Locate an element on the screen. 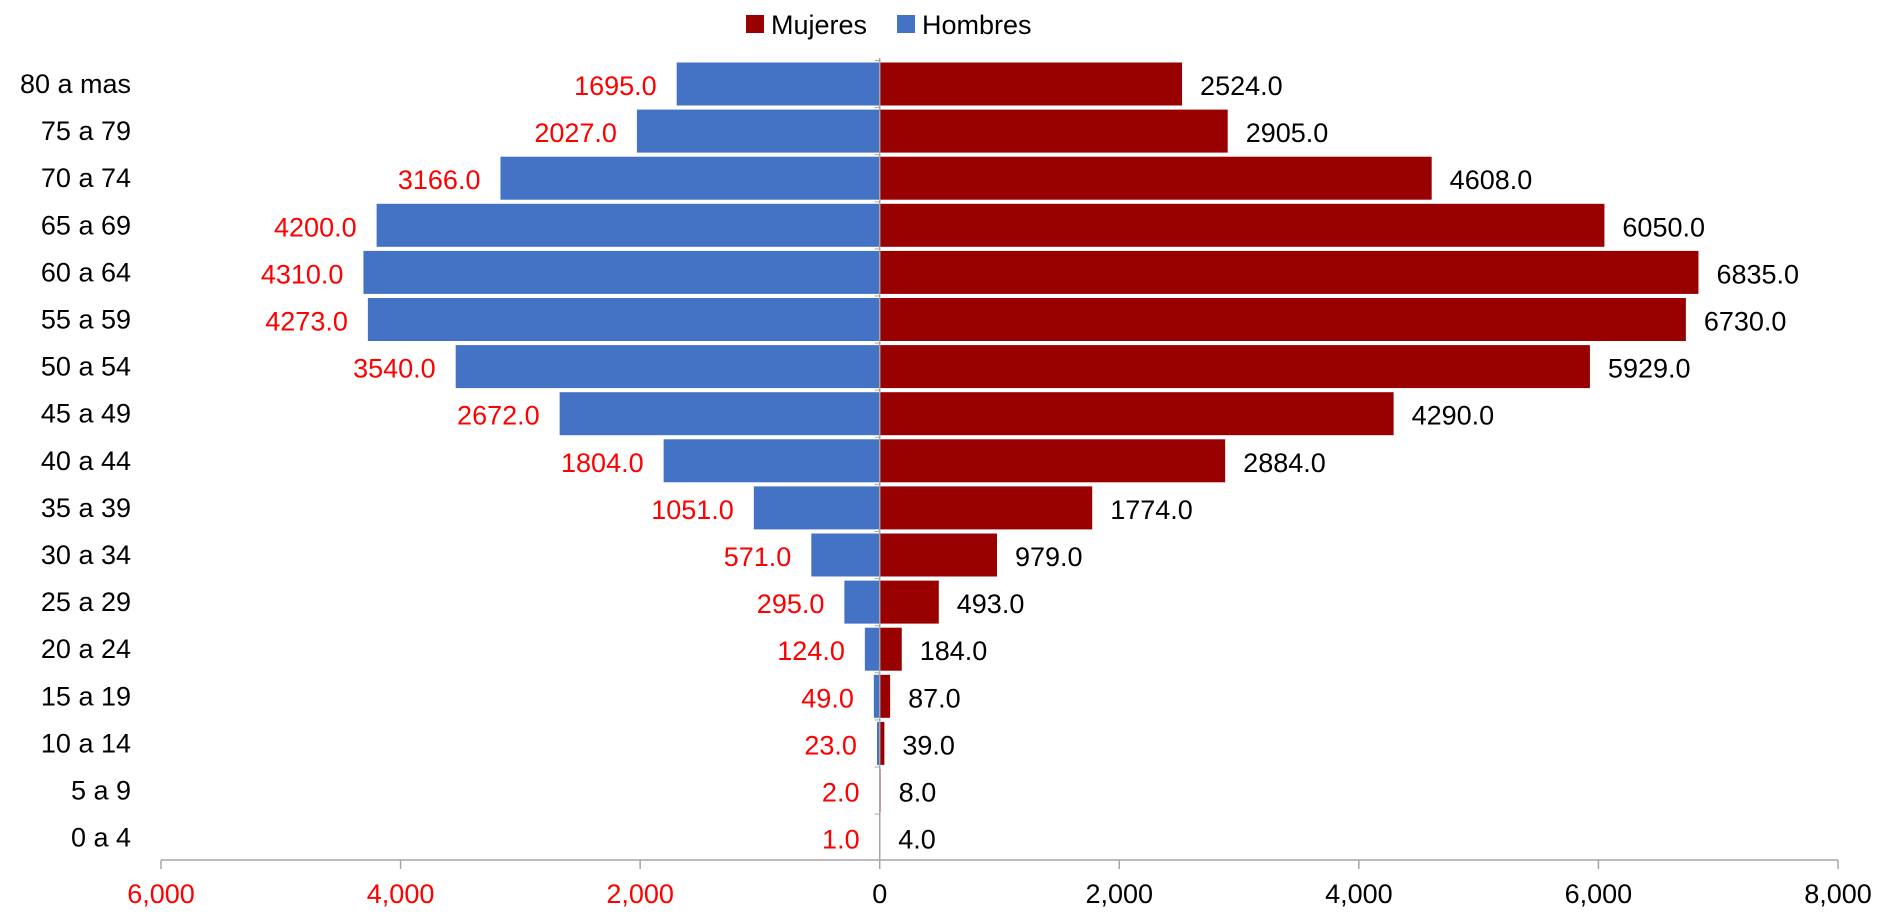 The width and height of the screenshot is (1880, 924). data-label-mujeres: 2905.0 is located at coordinates (1287, 133).